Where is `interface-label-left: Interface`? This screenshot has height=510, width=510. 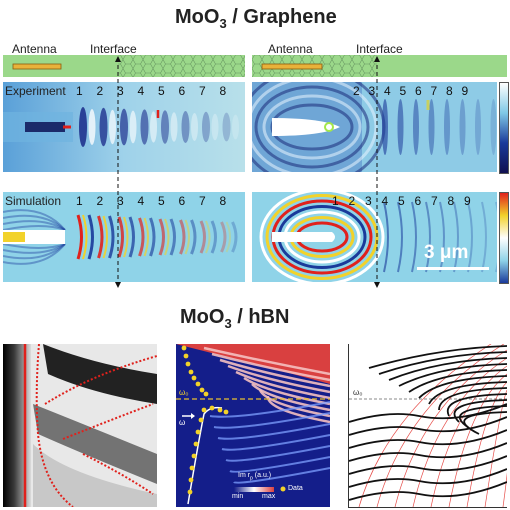
interface-label-left: Interface is located at coordinates (113, 49).